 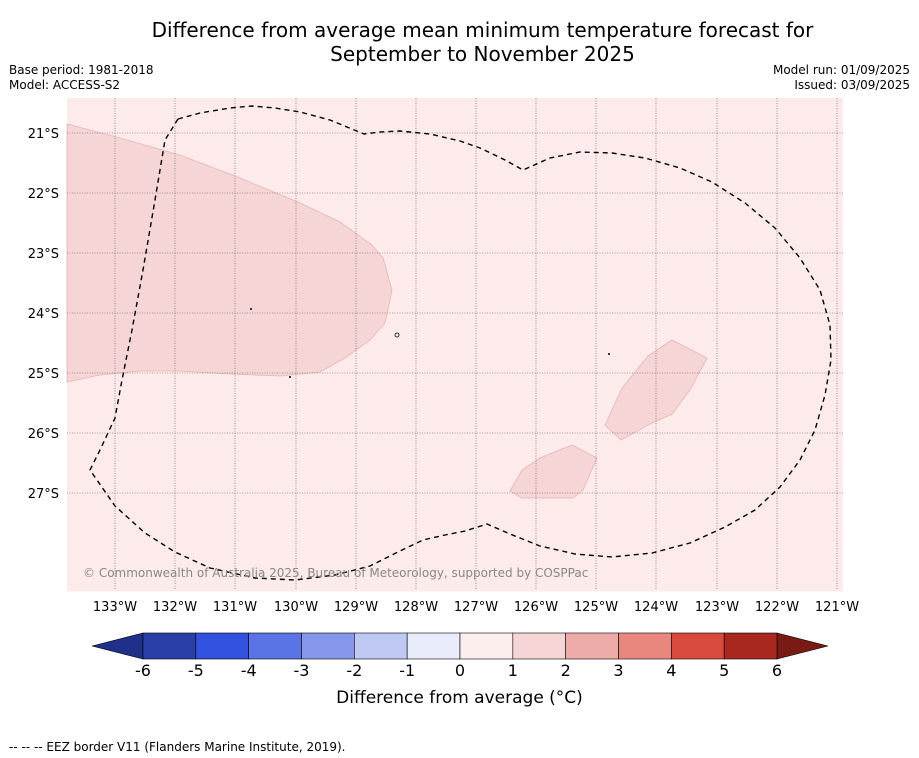 What do you see at coordinates (596, 607) in the screenshot?
I see `lon-label: 125°W` at bounding box center [596, 607].